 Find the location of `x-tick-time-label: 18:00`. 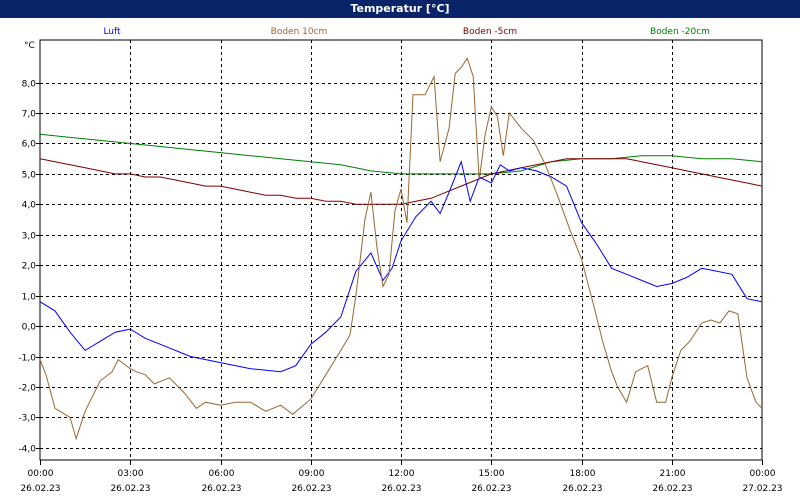

x-tick-time-label: 18:00 is located at coordinates (583, 474).